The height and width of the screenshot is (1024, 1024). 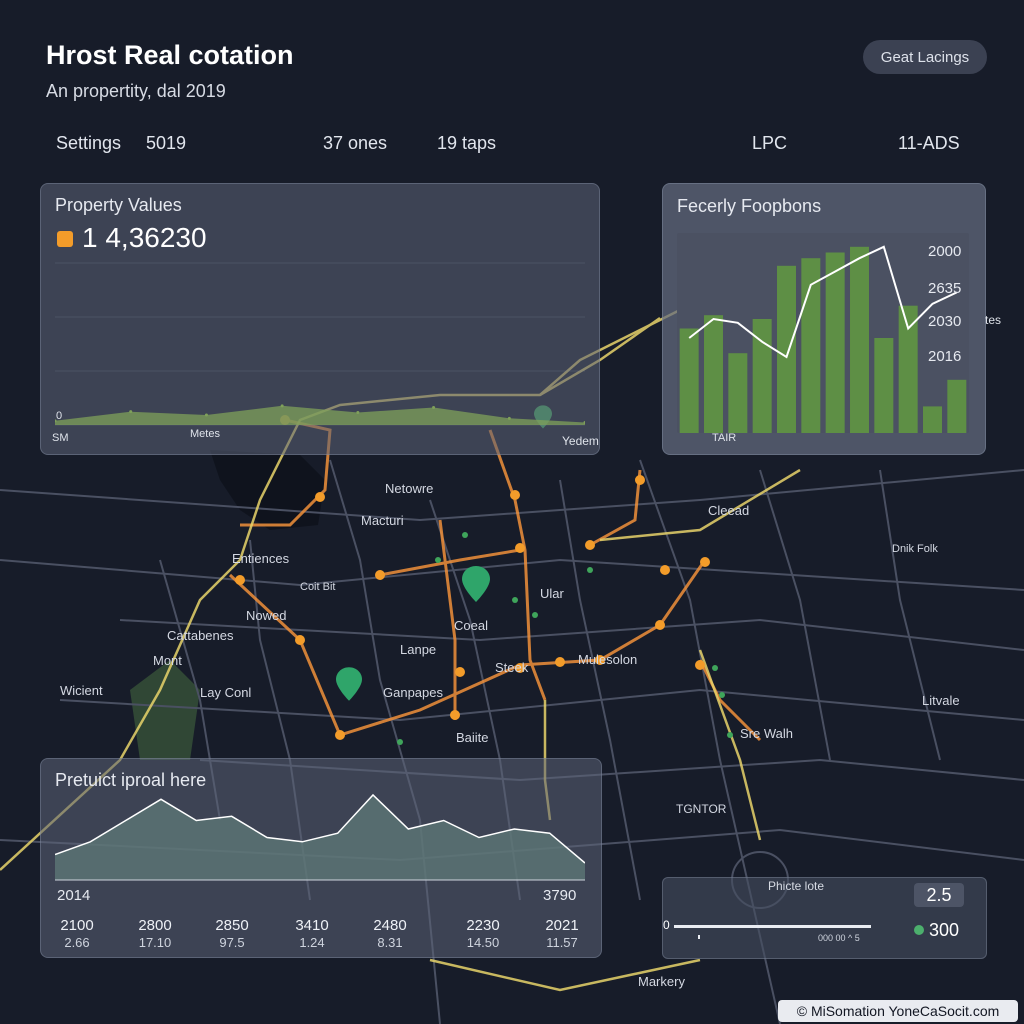 I want to click on legend-count: 300, so click(x=944, y=930).